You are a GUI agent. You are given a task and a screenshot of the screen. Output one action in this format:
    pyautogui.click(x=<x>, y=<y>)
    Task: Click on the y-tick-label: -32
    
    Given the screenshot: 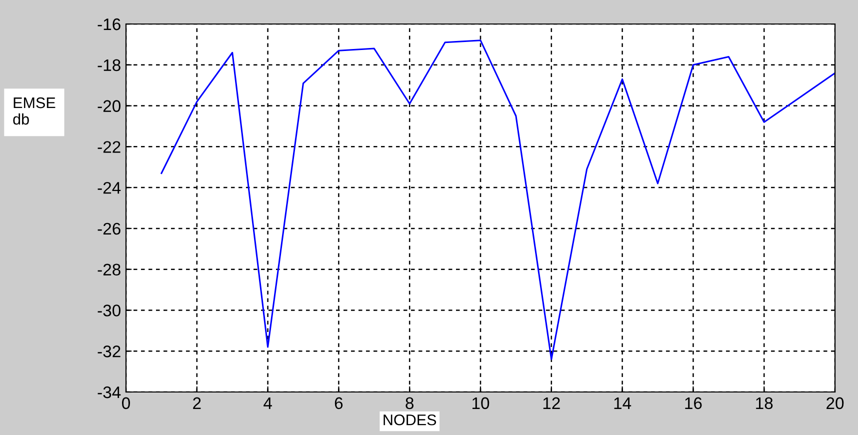 What is the action you would take?
    pyautogui.click(x=109, y=352)
    